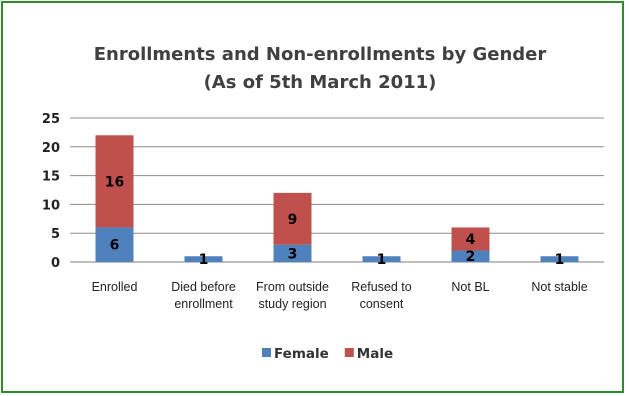 The width and height of the screenshot is (629, 396). I want to click on data-label: 2, so click(471, 257).